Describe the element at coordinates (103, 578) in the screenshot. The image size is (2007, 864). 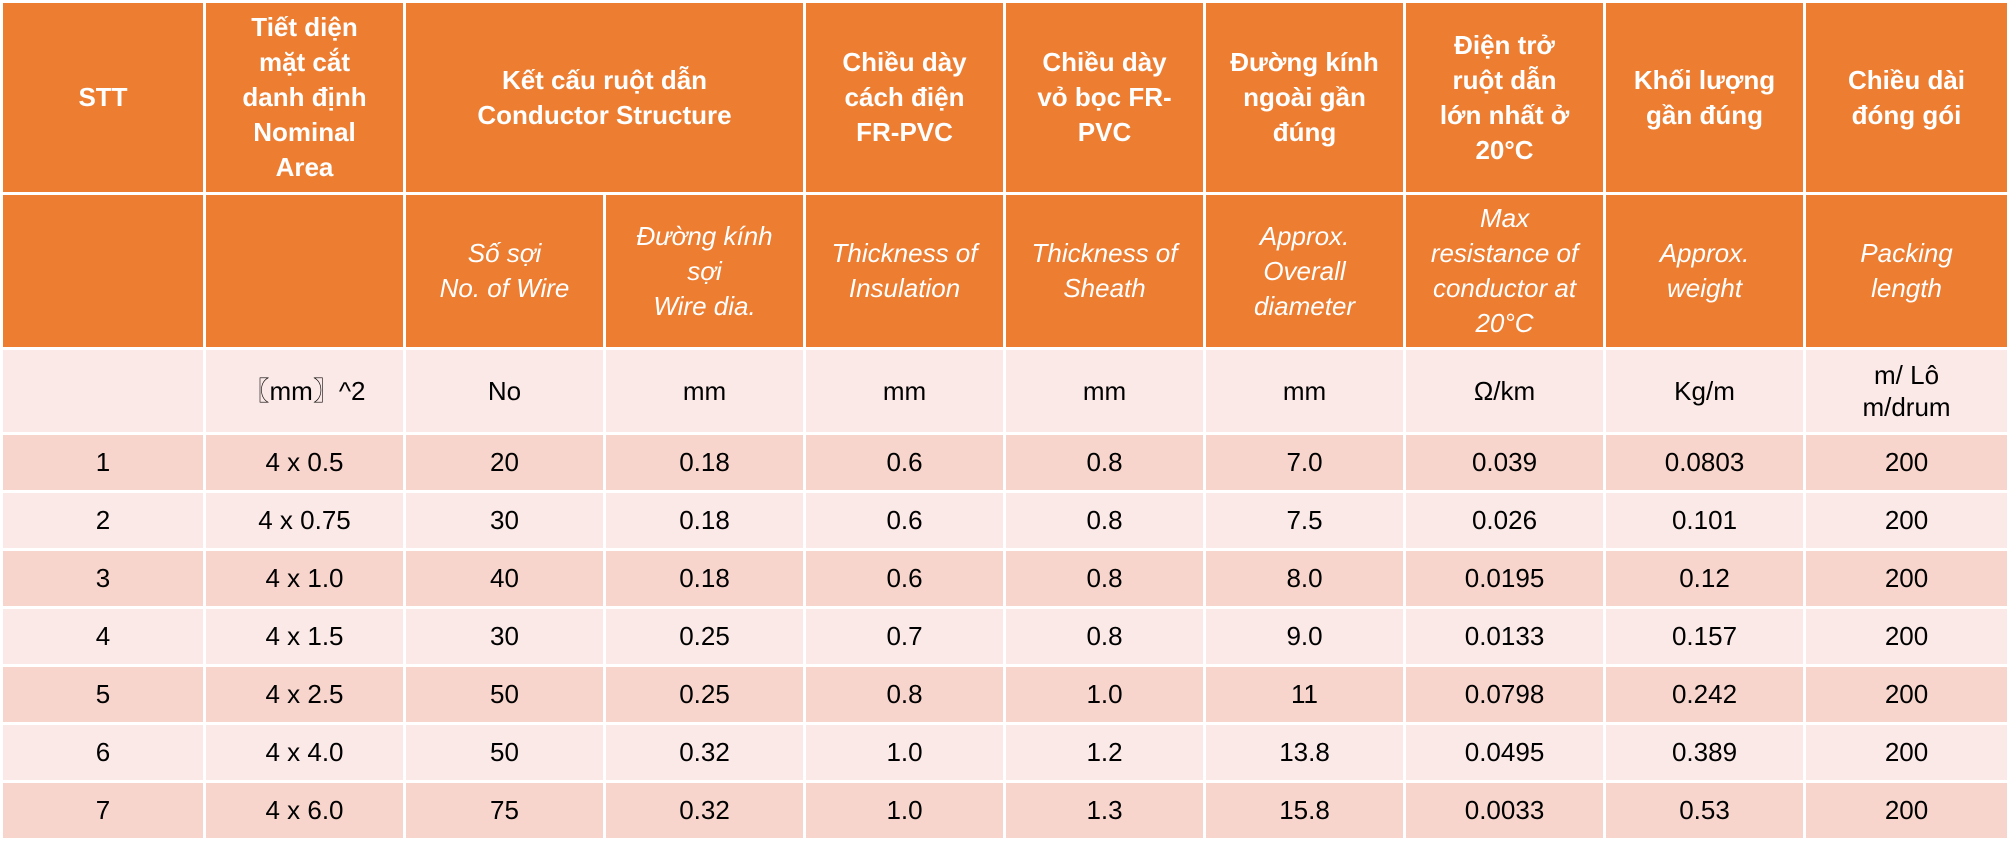
I see `cell-stt: 3` at that location.